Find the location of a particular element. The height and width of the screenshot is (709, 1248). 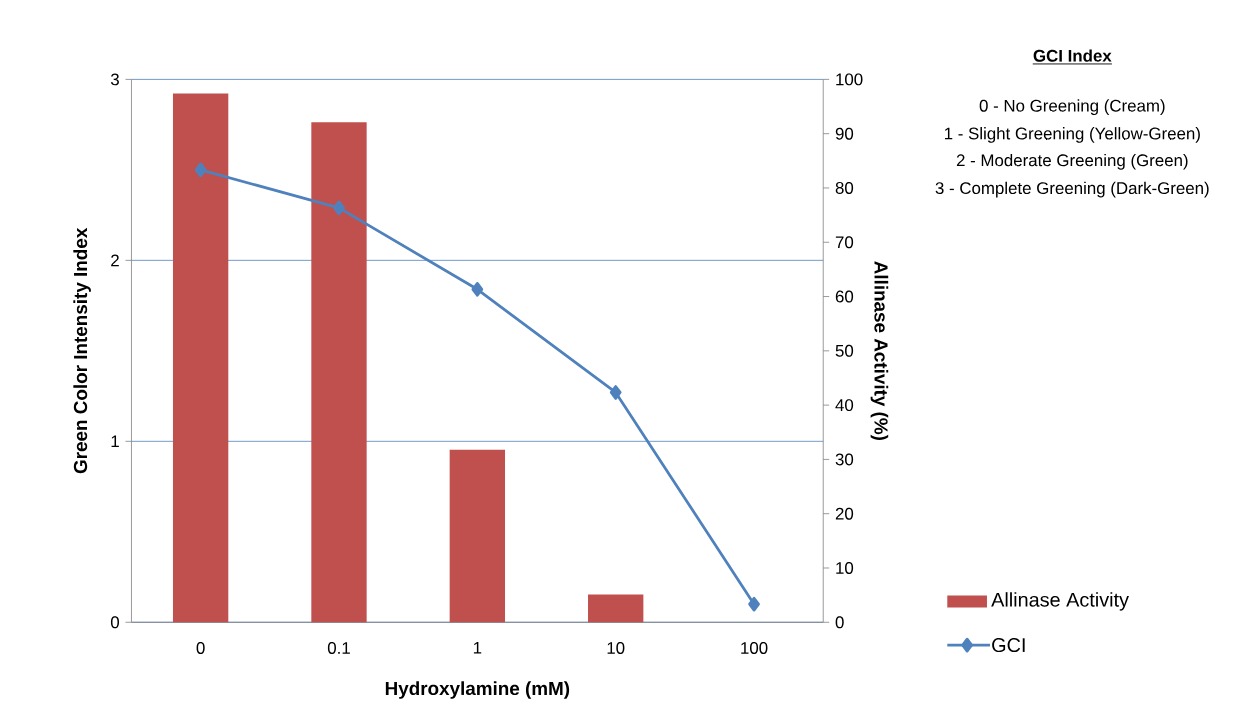

y2-tick-label: 90 is located at coordinates (844, 133).